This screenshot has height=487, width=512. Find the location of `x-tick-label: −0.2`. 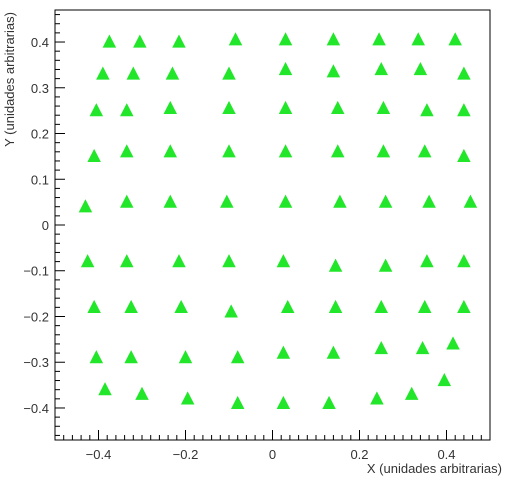

x-tick-label: −0.2 is located at coordinates (186, 454).